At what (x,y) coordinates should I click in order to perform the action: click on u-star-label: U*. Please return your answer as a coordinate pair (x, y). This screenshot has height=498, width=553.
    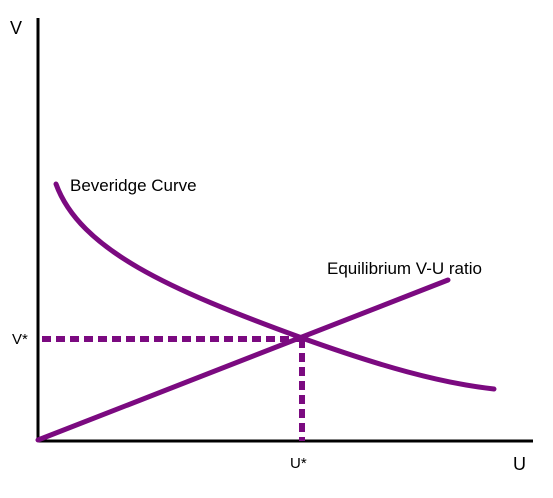
    Looking at the image, I should click on (298, 463).